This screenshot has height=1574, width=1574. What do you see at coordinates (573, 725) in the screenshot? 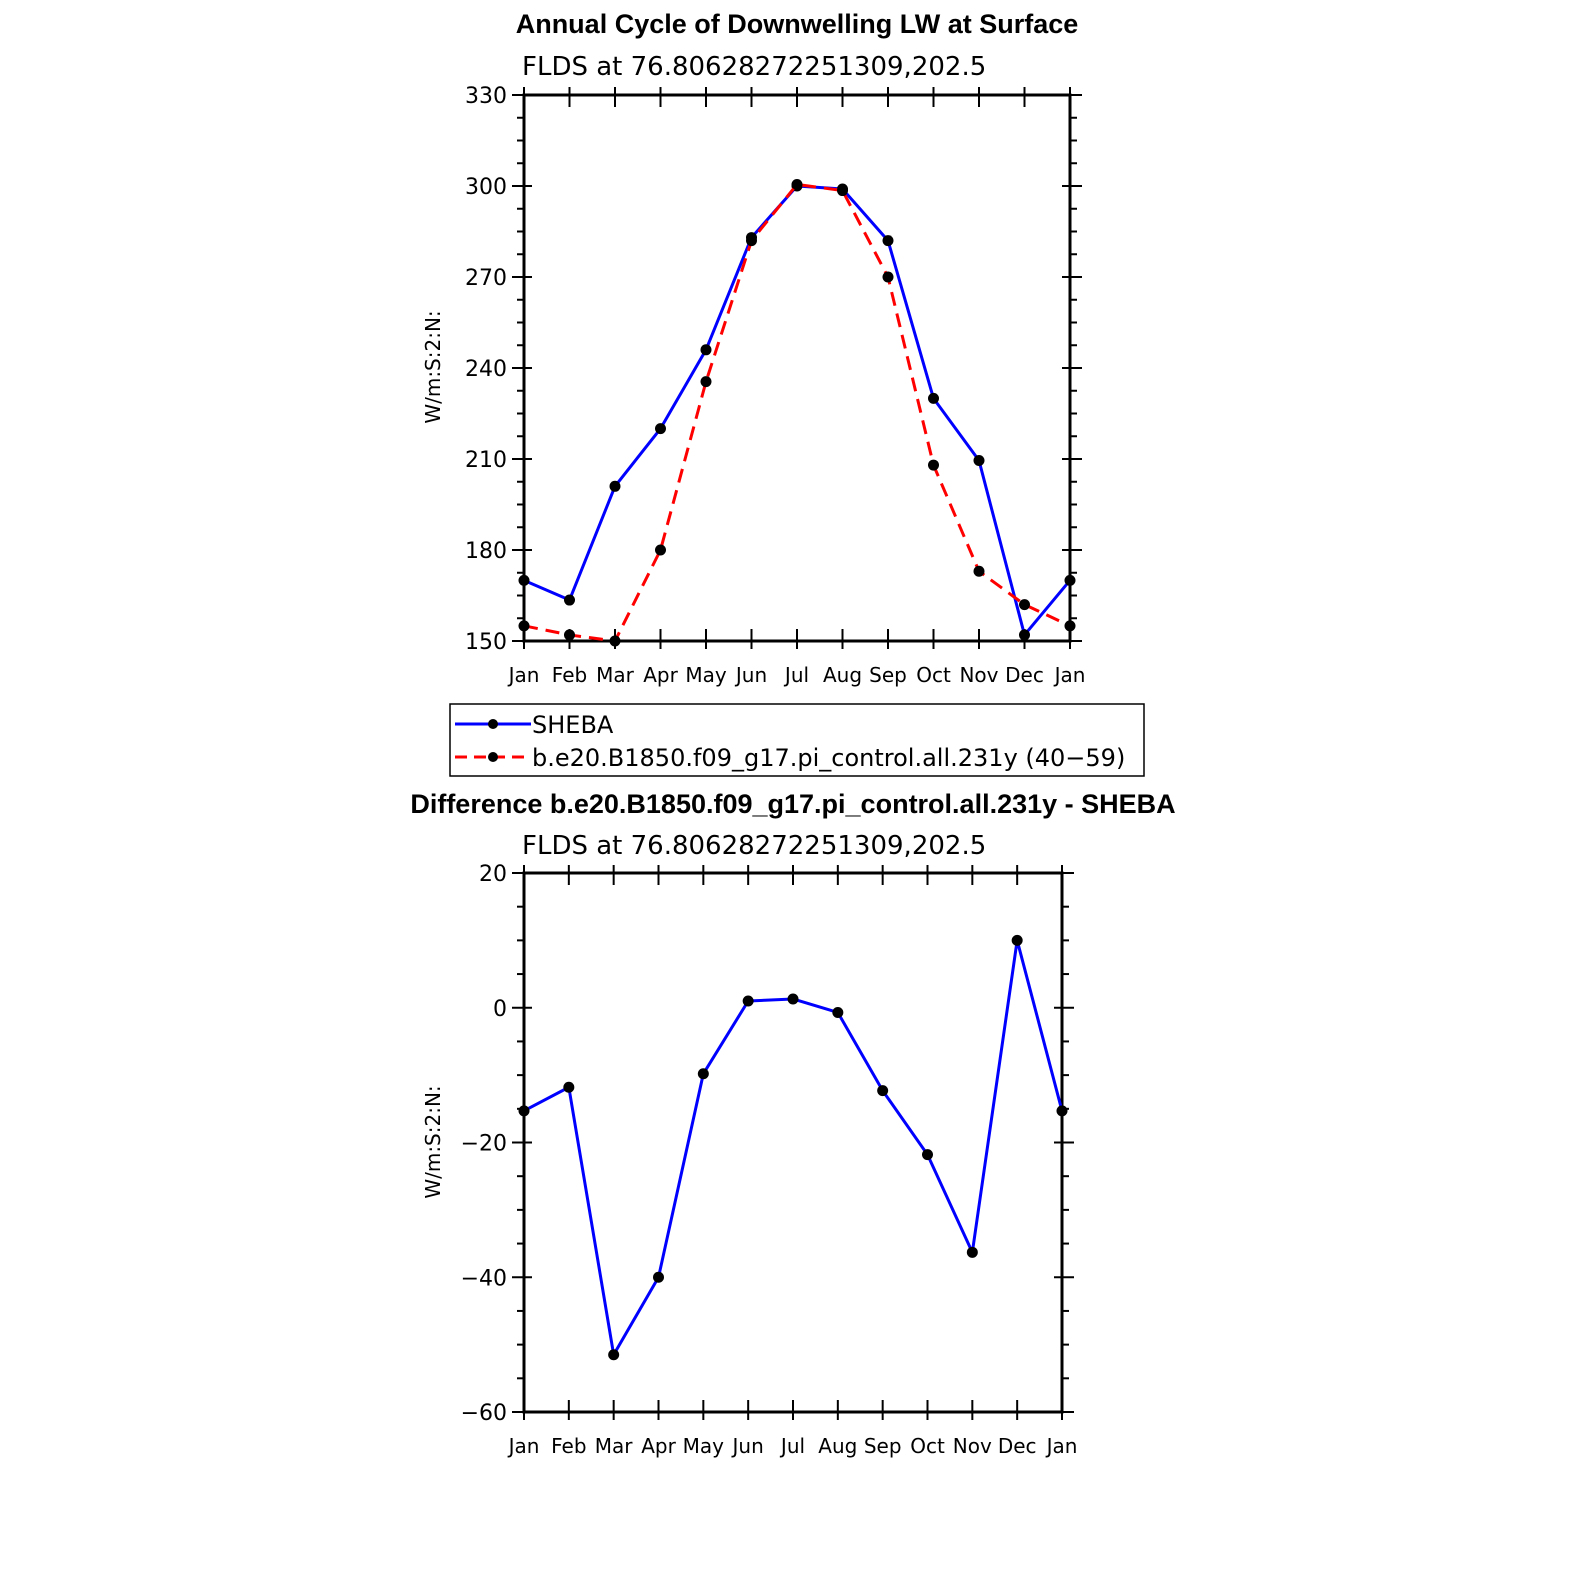
I see `legend-label-sheba: SHEBA` at bounding box center [573, 725].